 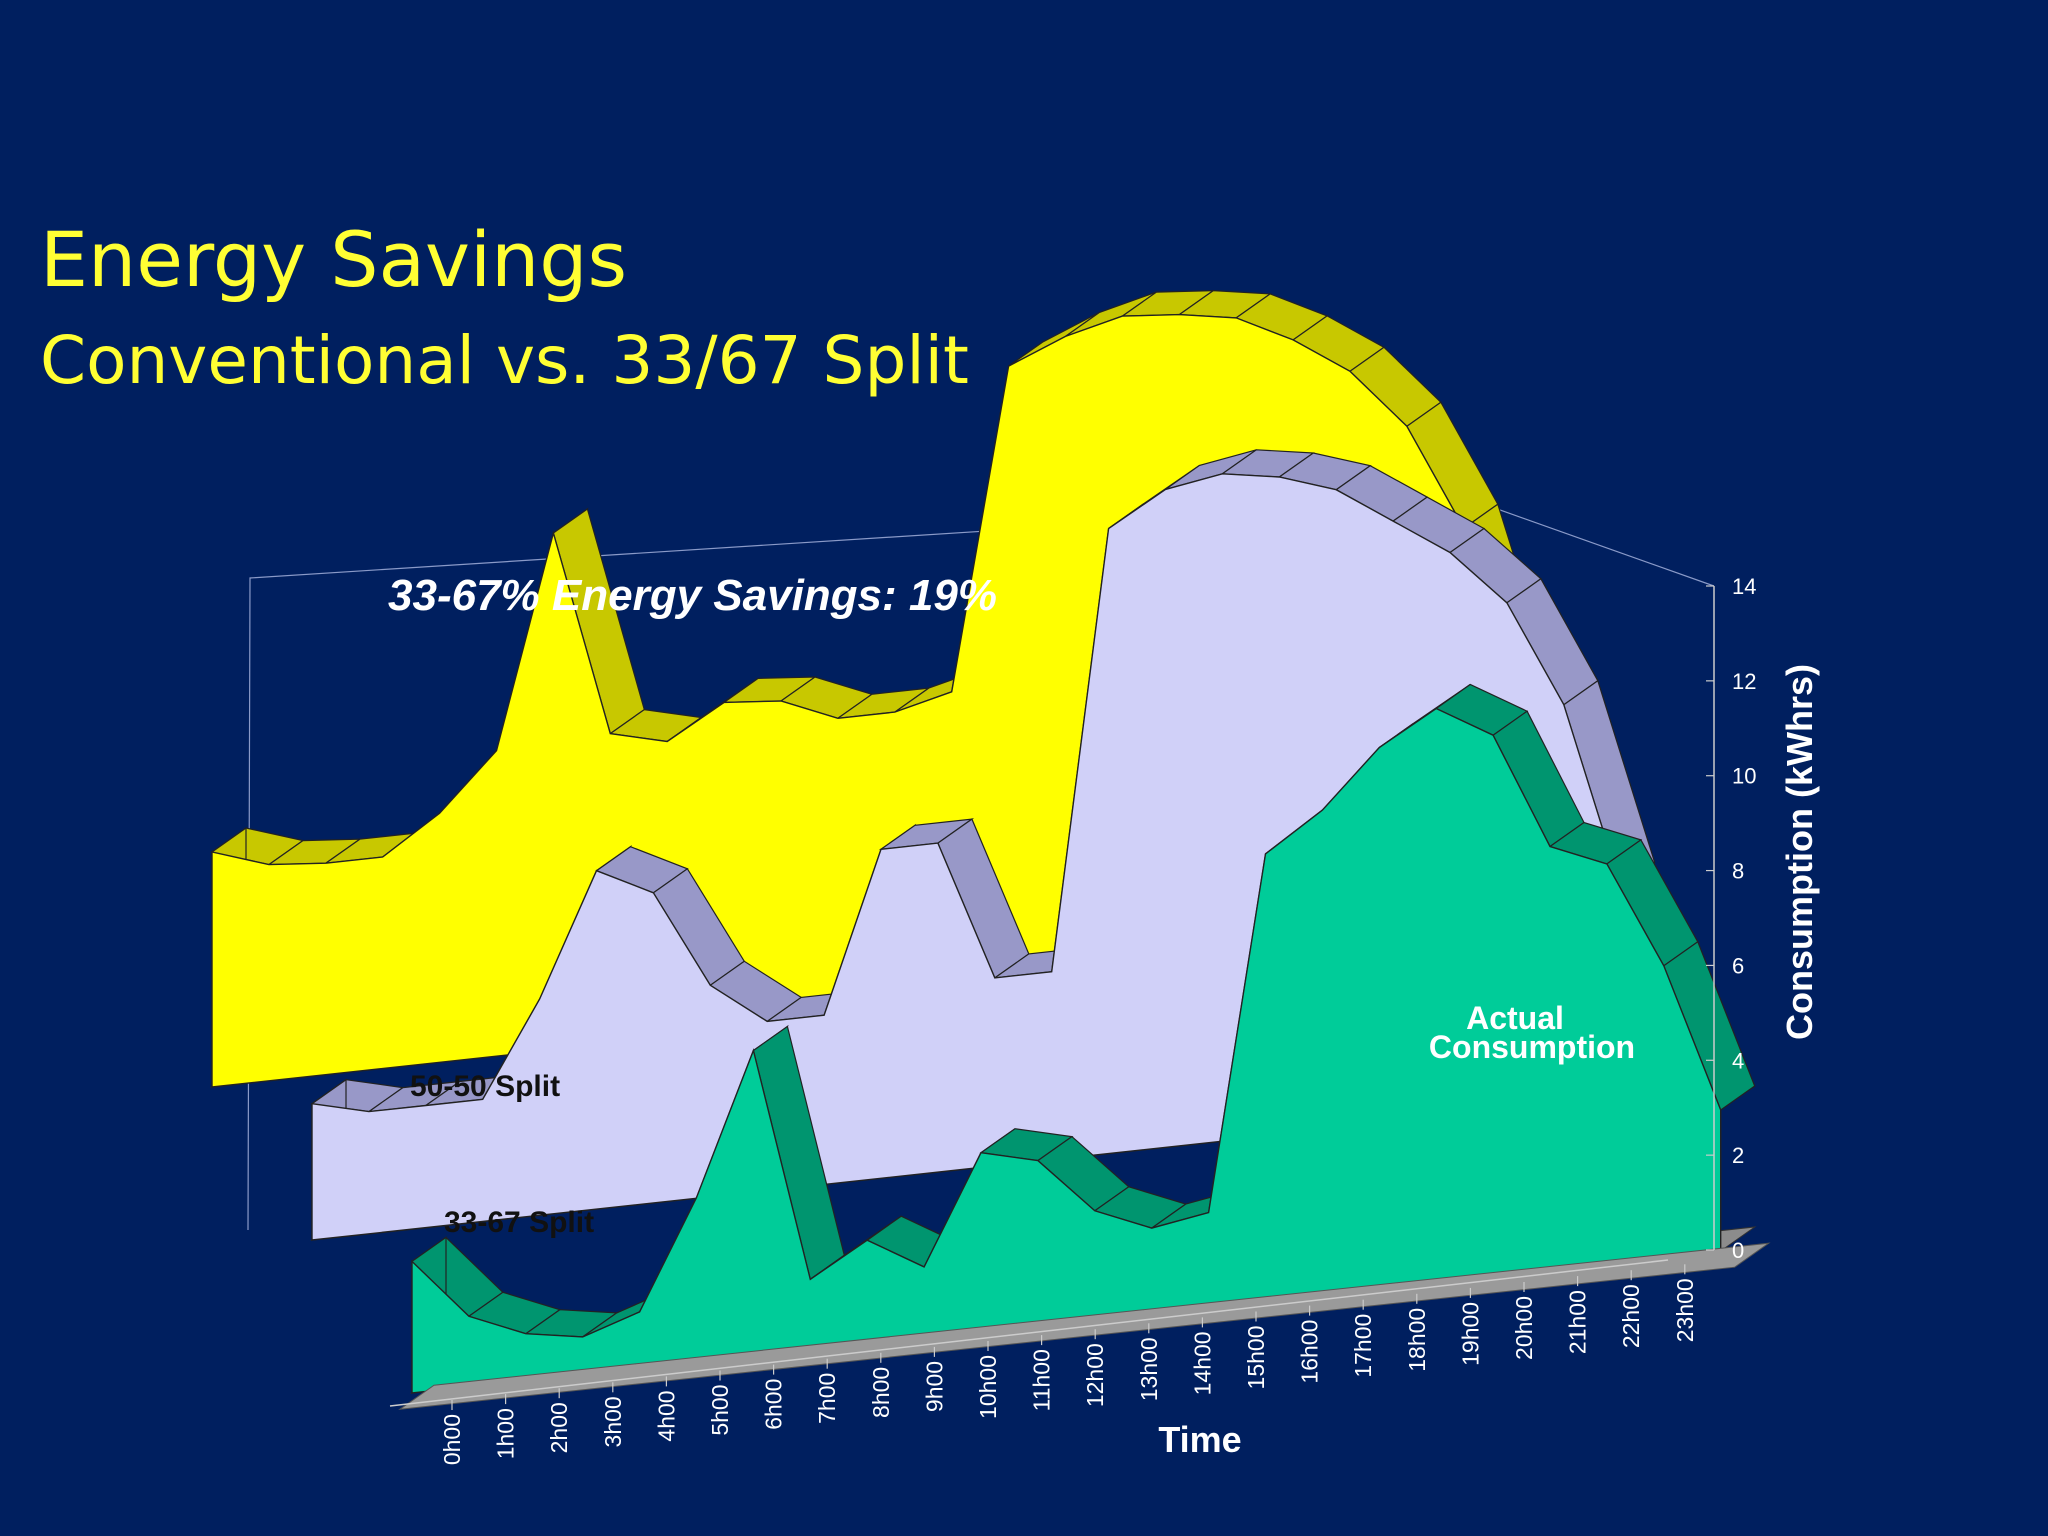 What do you see at coordinates (613, 1421) in the screenshot?
I see `x-tick-label: 3h00` at bounding box center [613, 1421].